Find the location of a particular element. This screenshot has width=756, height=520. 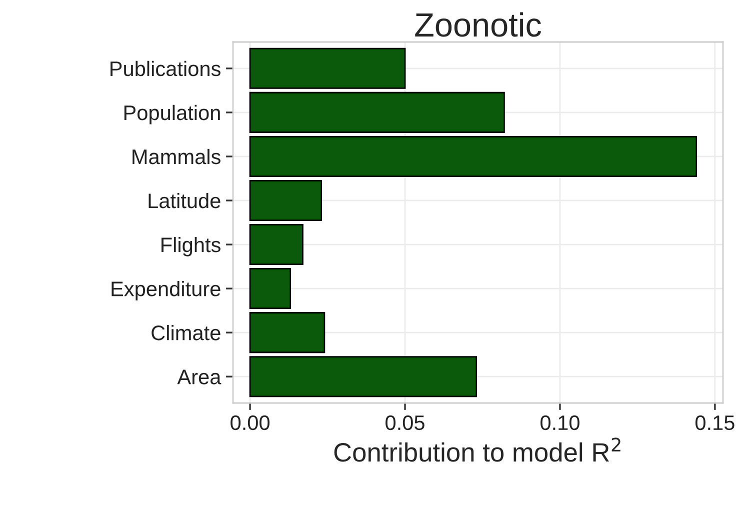

y-tick-label: Population is located at coordinates (172, 114).